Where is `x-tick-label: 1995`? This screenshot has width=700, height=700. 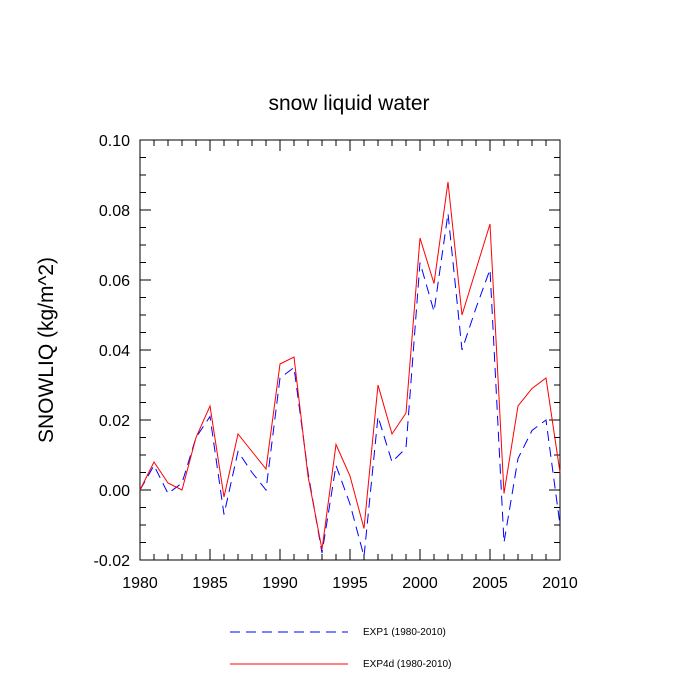
x-tick-label: 1995 is located at coordinates (350, 583).